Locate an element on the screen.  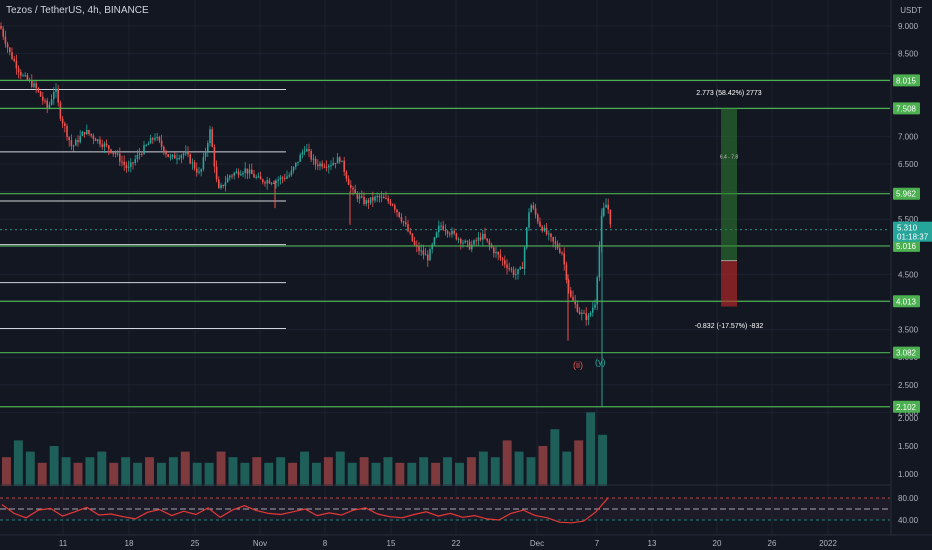
rsi-tick-label: 40.00 is located at coordinates (908, 520).